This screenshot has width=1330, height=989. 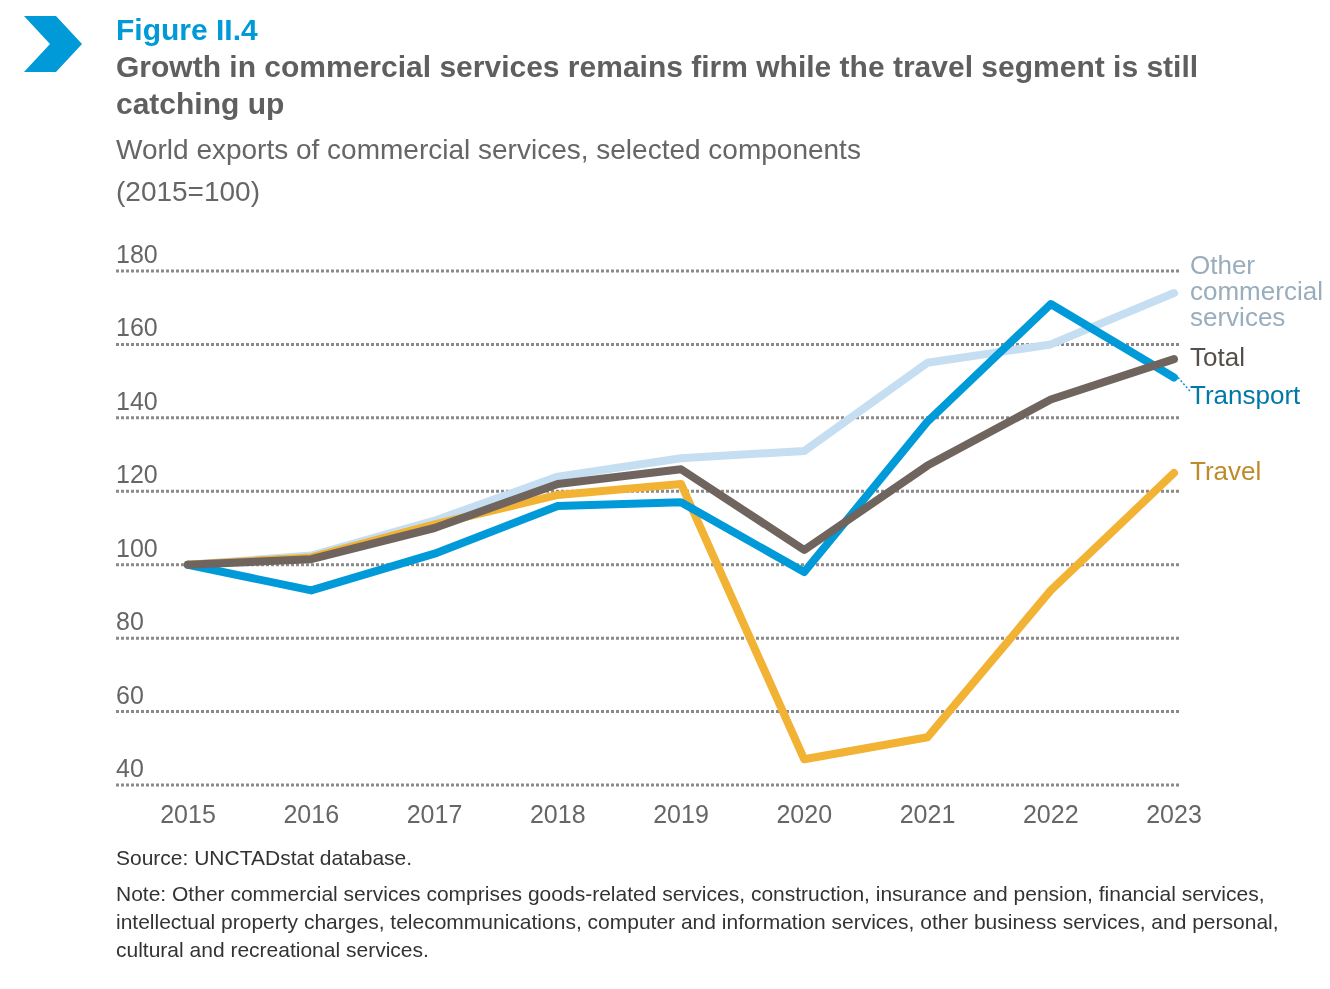 I want to click on series-label: Total, so click(x=1217, y=357).